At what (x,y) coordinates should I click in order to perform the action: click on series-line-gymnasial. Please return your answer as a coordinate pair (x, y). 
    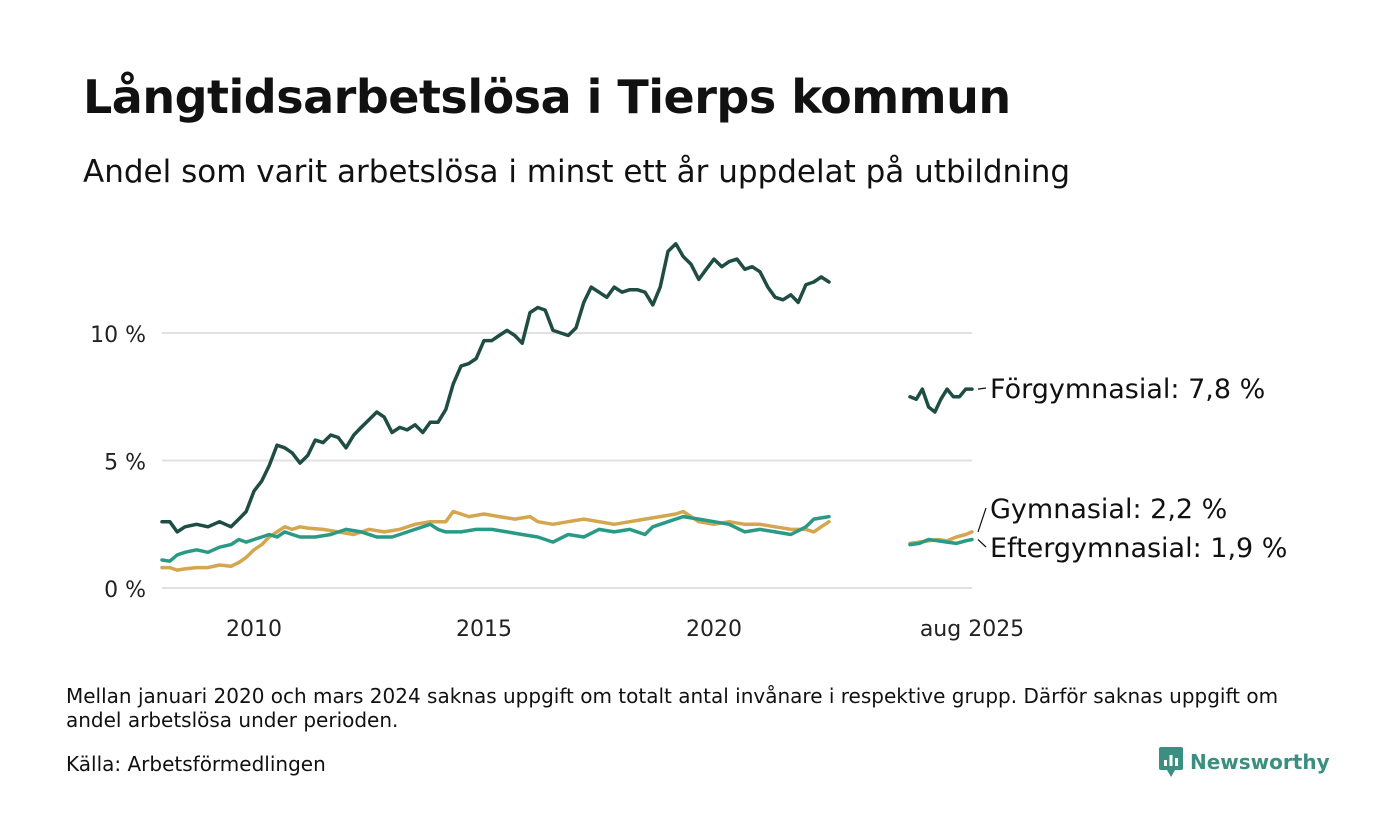
    Looking at the image, I should click on (495, 540).